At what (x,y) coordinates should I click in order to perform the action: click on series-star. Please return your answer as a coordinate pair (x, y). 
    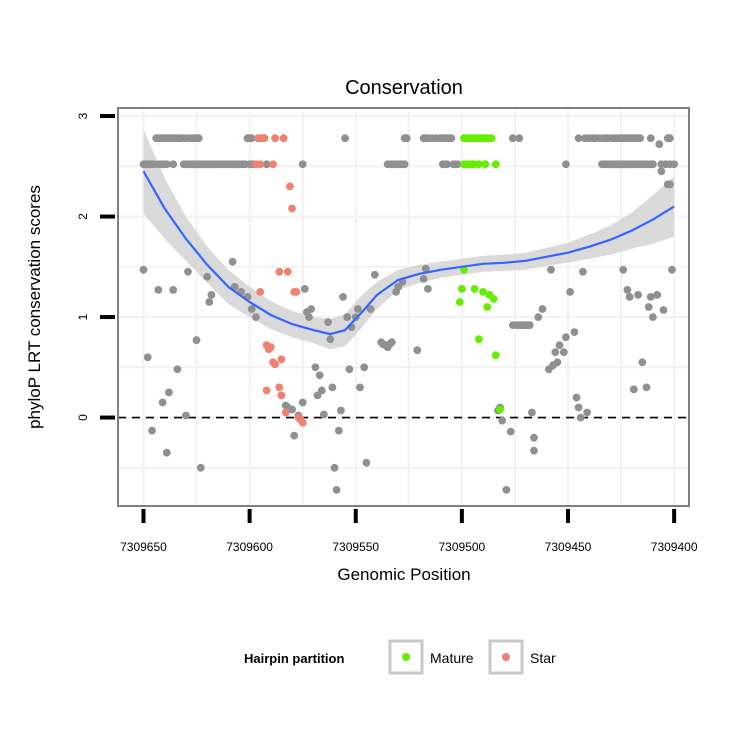
    Looking at the image, I should click on (279, 280).